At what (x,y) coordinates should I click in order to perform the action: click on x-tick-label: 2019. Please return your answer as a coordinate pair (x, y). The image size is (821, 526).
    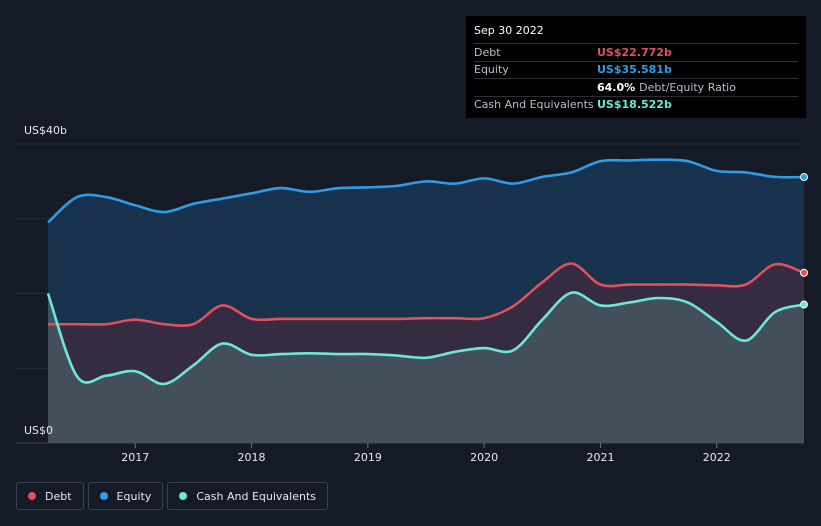
    Looking at the image, I should click on (368, 457).